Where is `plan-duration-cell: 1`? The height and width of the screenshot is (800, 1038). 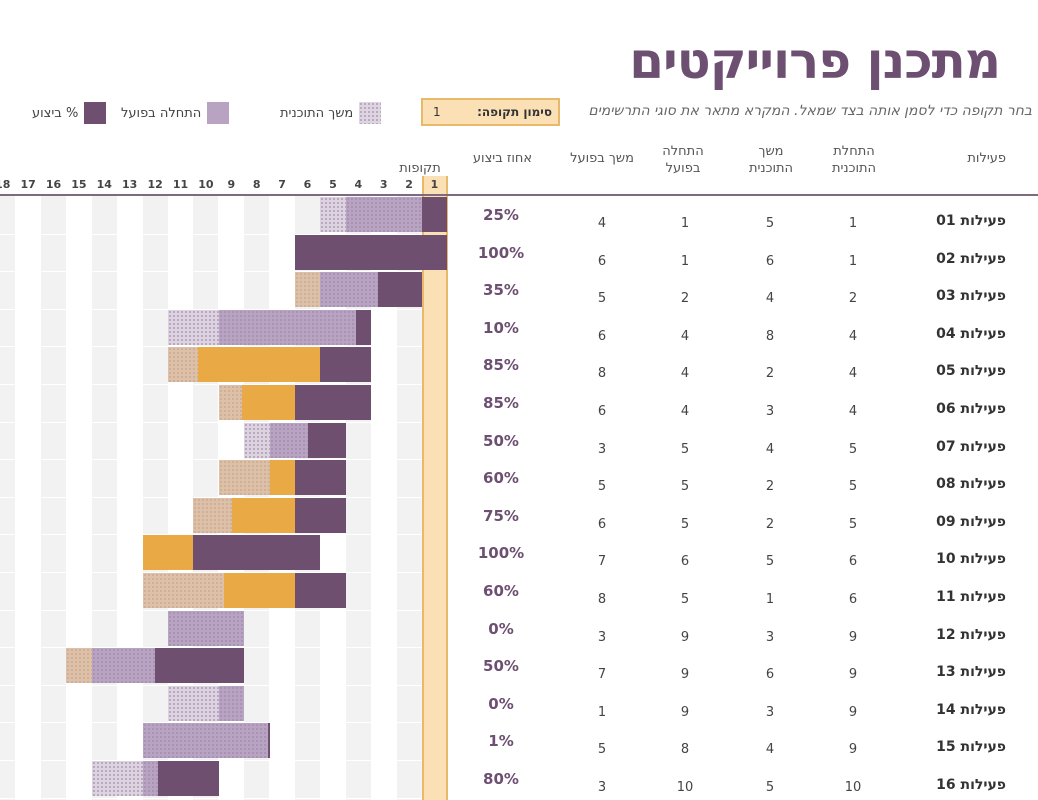 plan-duration-cell: 1 is located at coordinates (770, 599).